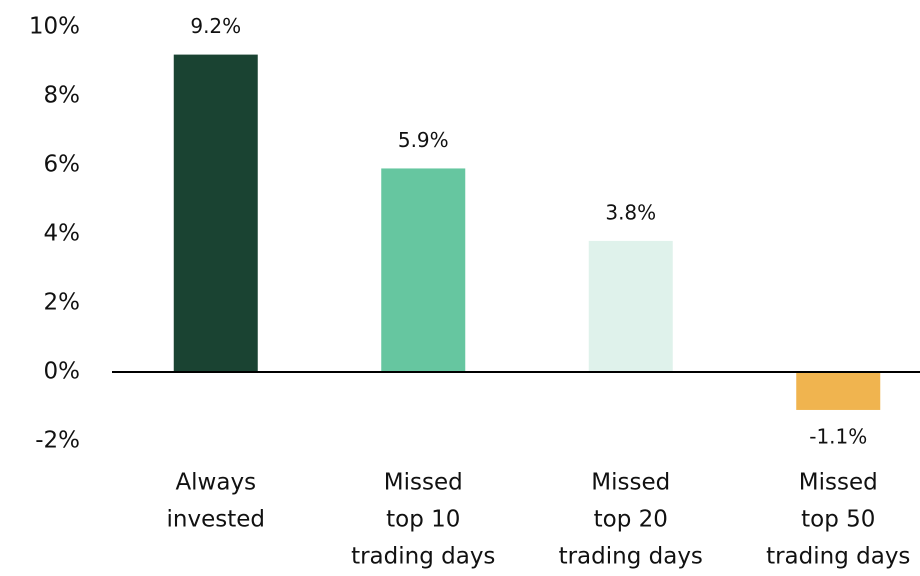  What do you see at coordinates (62, 234) in the screenshot?
I see `y-tick-label: 4%` at bounding box center [62, 234].